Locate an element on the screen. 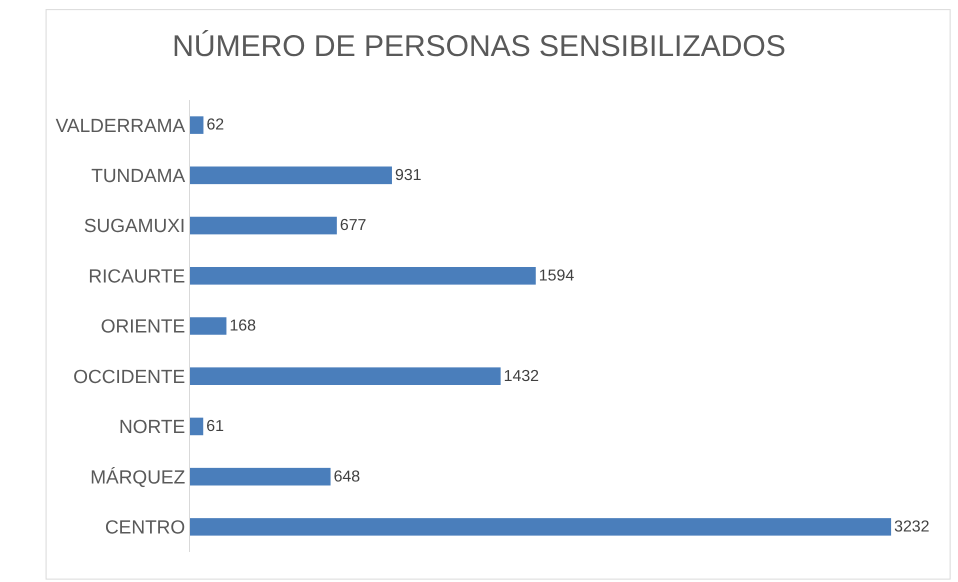  data-label: 62 is located at coordinates (215, 125).